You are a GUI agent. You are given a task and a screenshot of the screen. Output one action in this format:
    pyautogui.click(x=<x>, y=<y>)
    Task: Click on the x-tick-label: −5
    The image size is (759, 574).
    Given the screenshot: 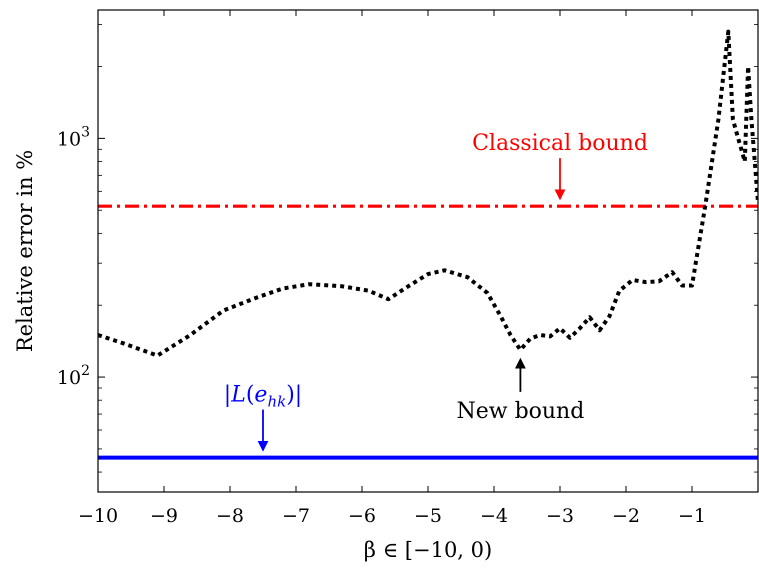 What is the action you would take?
    pyautogui.click(x=428, y=516)
    